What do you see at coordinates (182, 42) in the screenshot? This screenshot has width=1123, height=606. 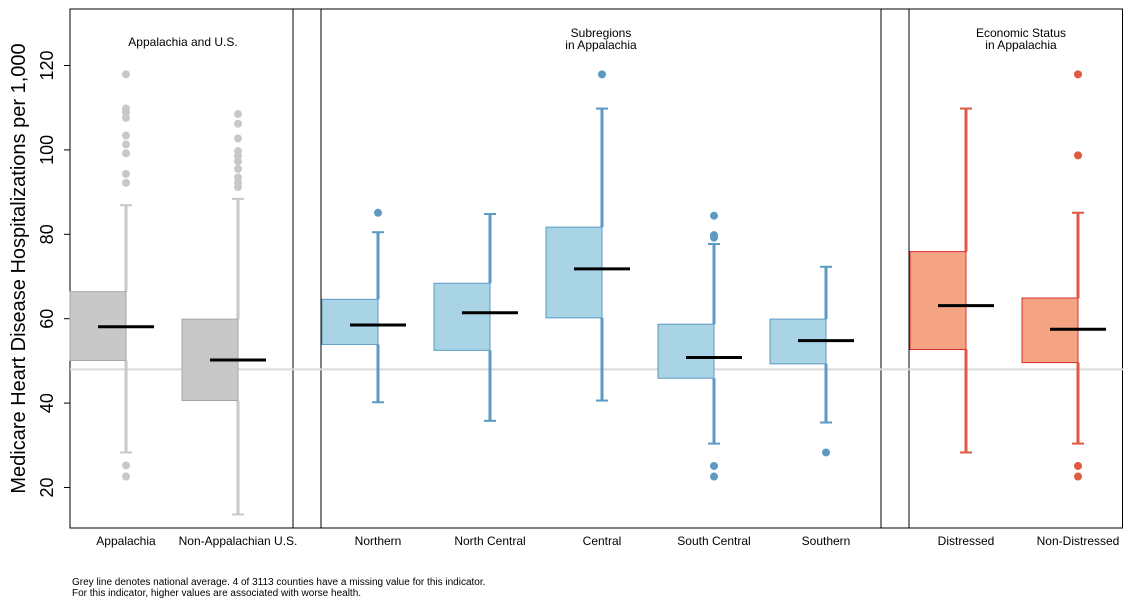 I see `panel-title-1-line-1: Appalachia and U.S.` at bounding box center [182, 42].